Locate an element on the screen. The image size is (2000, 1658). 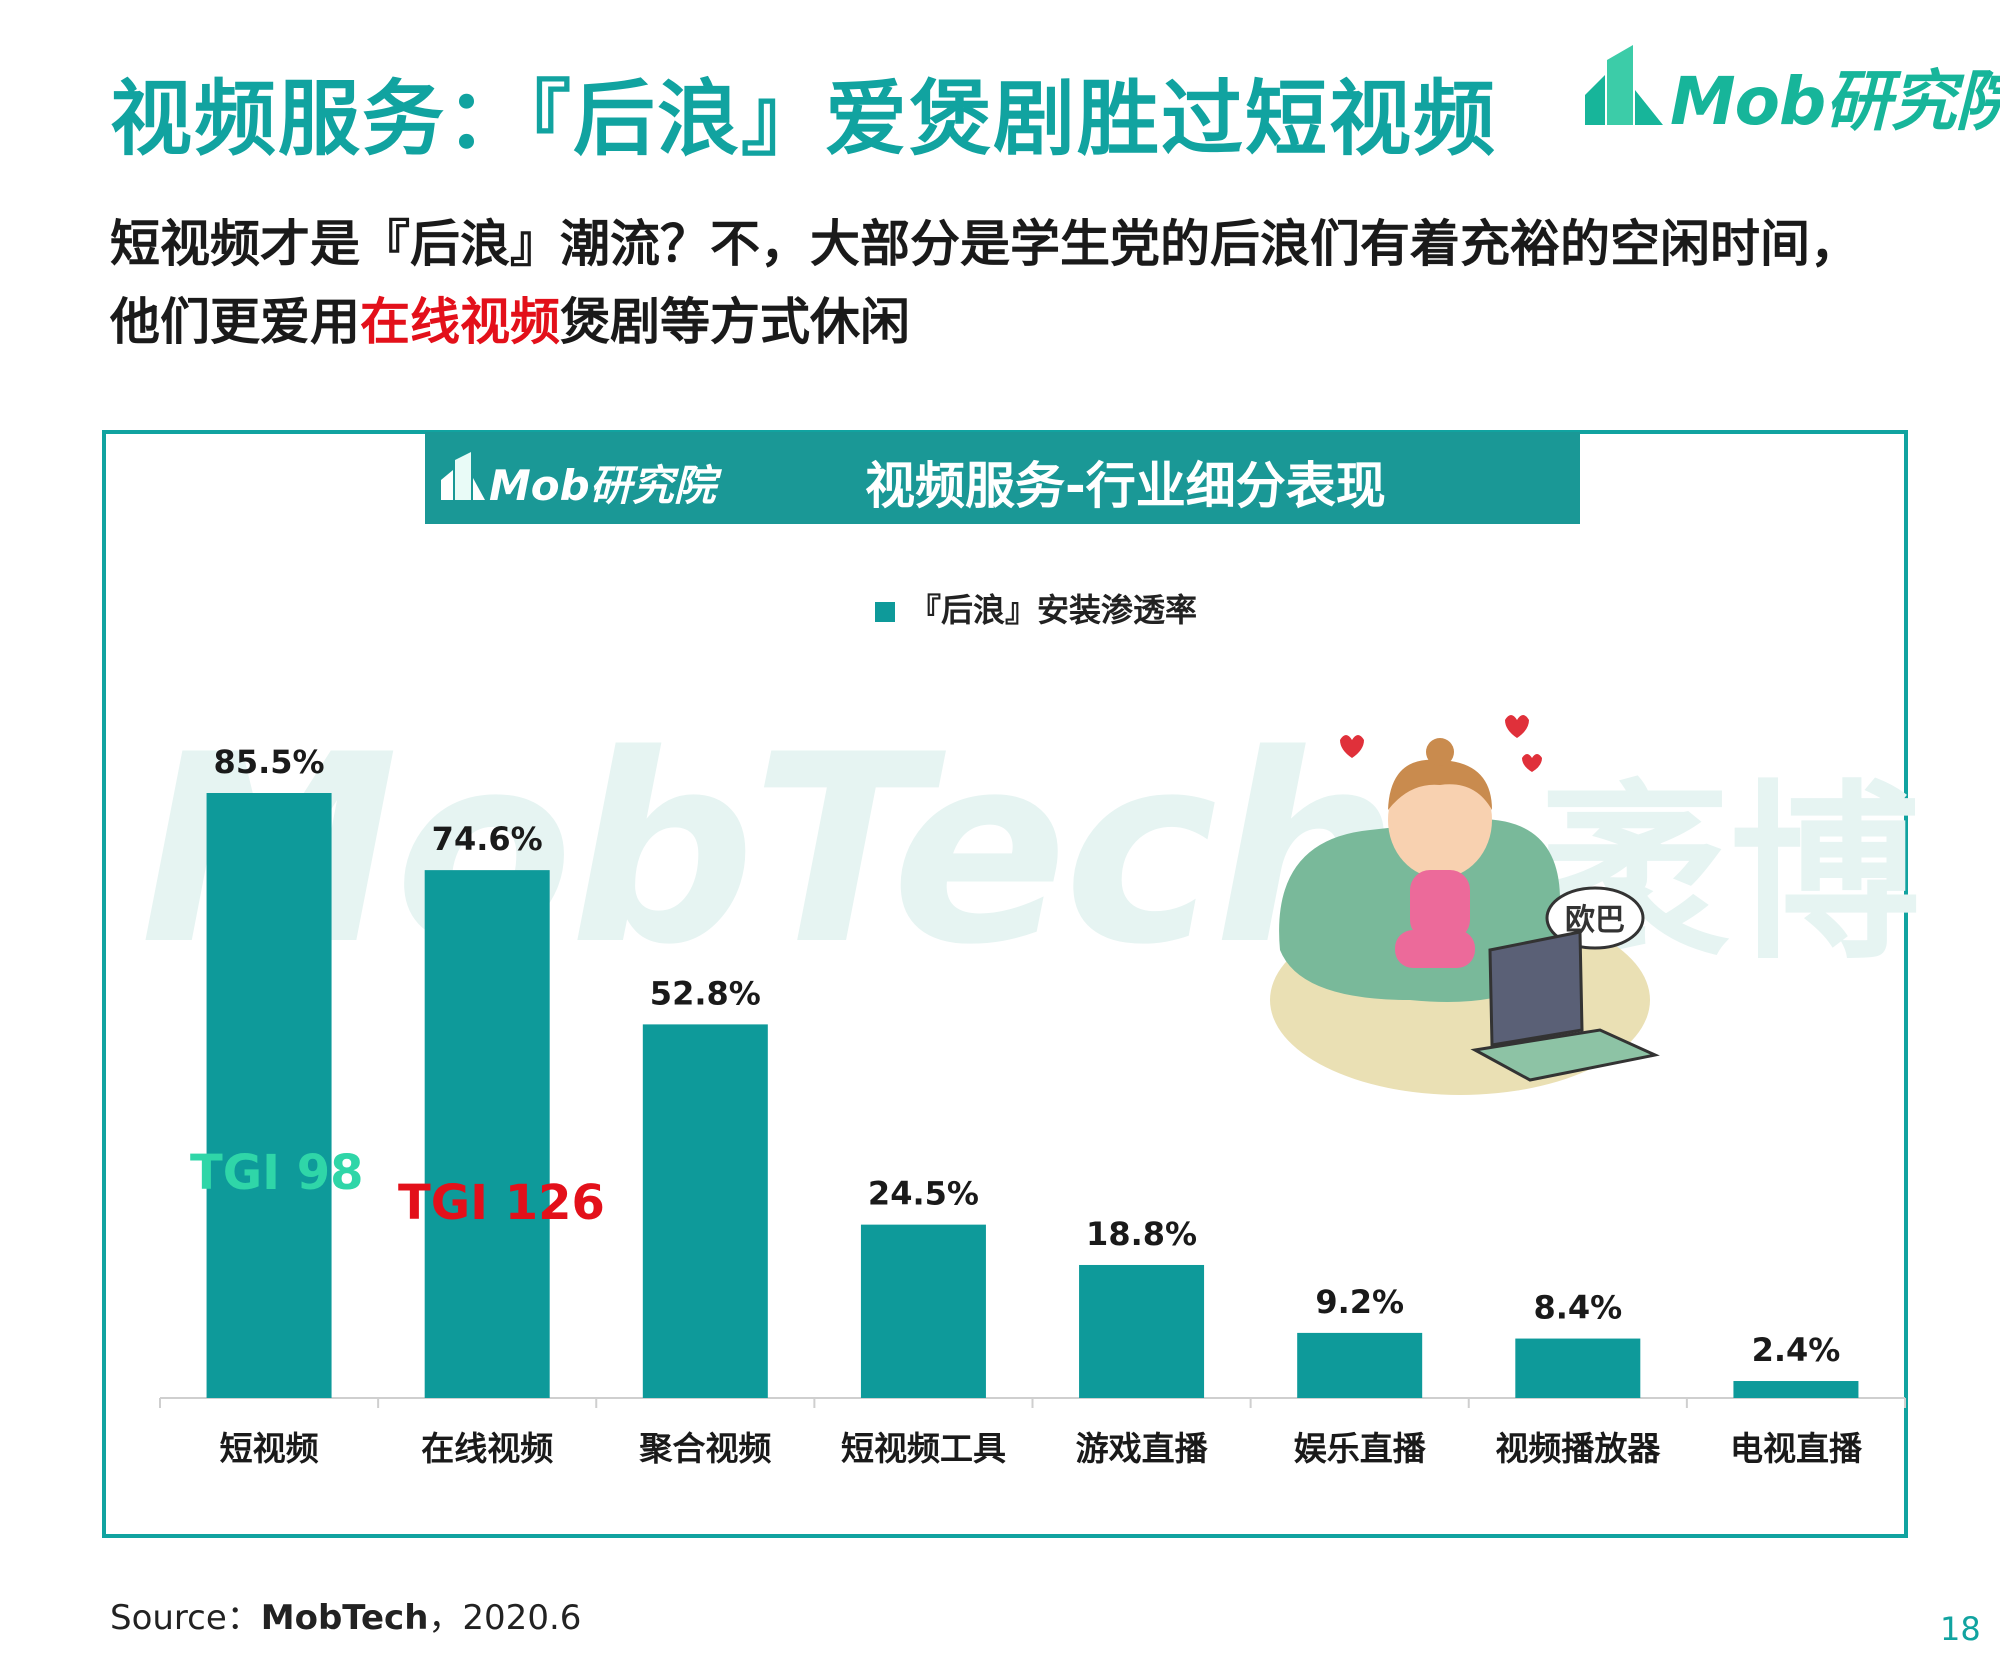
category-label-1: 在线视频 is located at coordinates (487, 1448).